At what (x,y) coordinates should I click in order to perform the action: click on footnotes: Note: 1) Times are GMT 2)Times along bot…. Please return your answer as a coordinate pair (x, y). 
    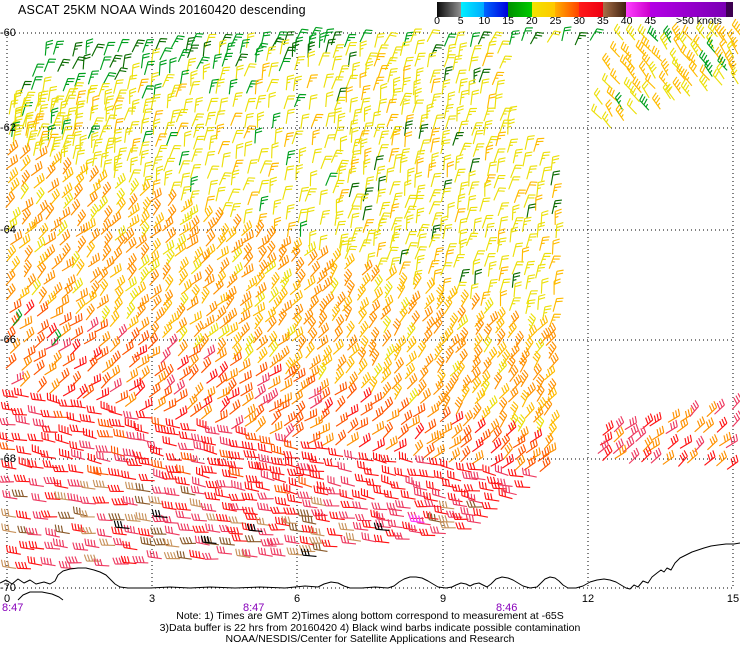
    Looking at the image, I should click on (370, 628).